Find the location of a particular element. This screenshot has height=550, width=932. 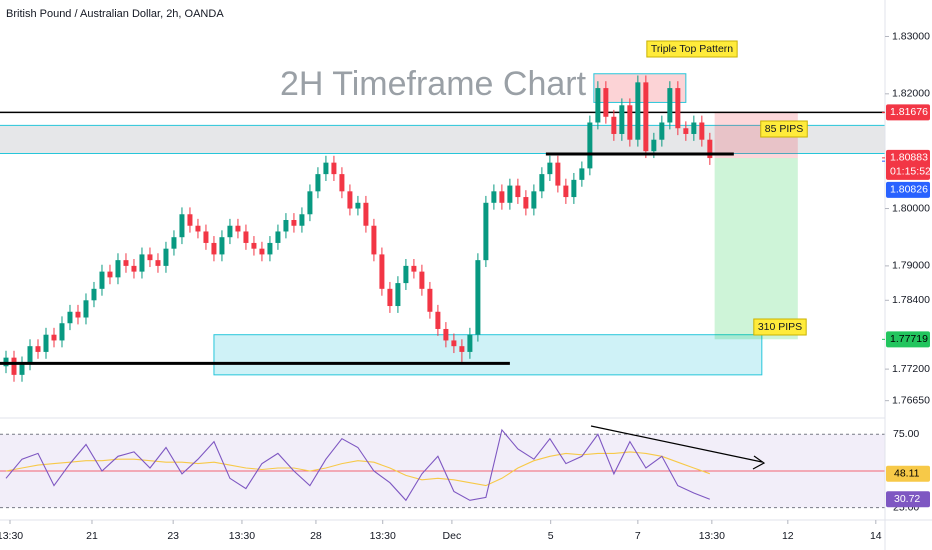

x-tick-label: 7 is located at coordinates (638, 536).